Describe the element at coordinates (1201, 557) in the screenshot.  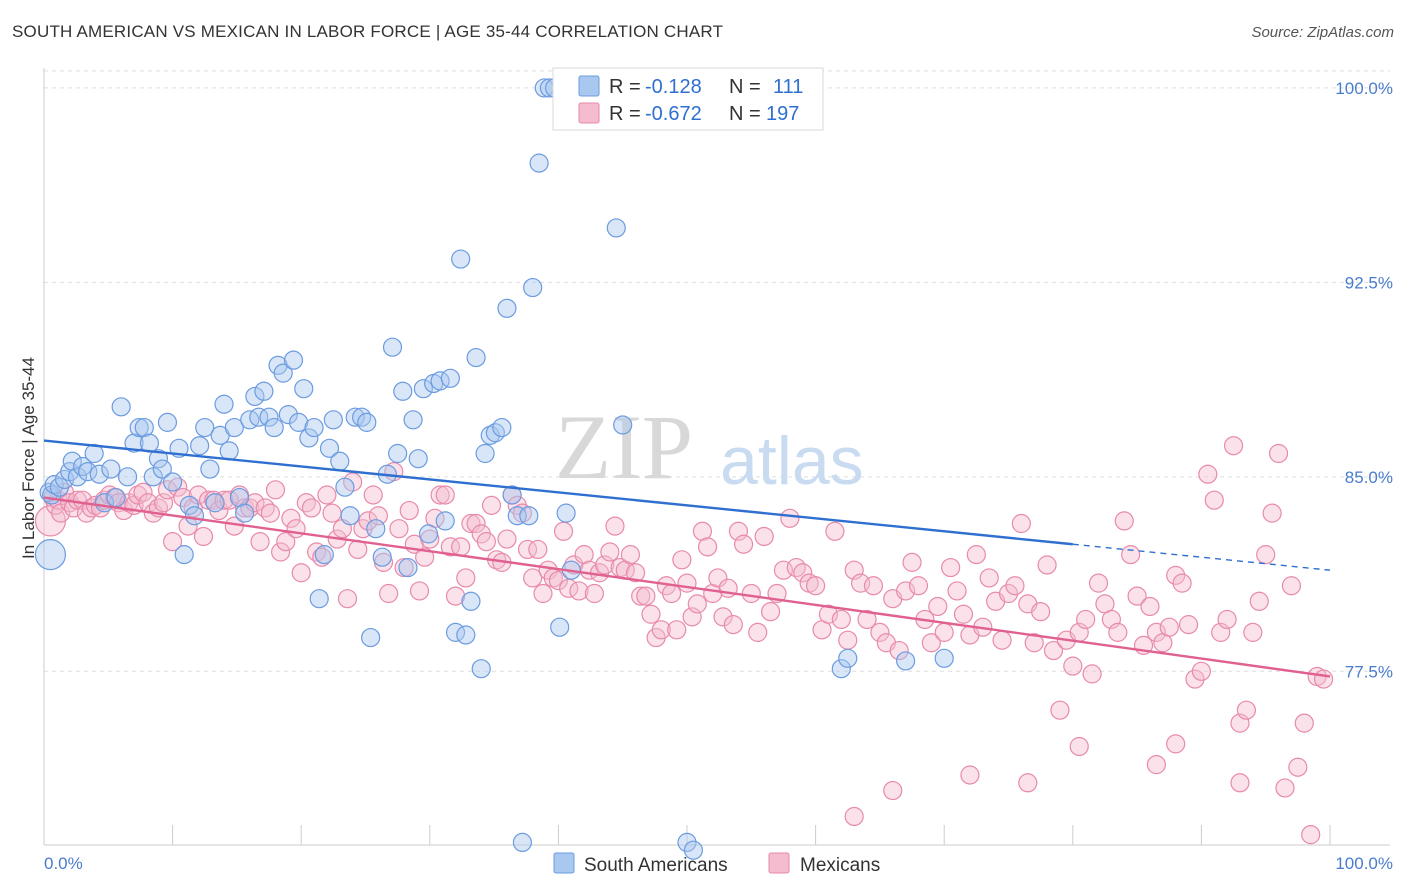
I see `south-americans-trend-extension` at that location.